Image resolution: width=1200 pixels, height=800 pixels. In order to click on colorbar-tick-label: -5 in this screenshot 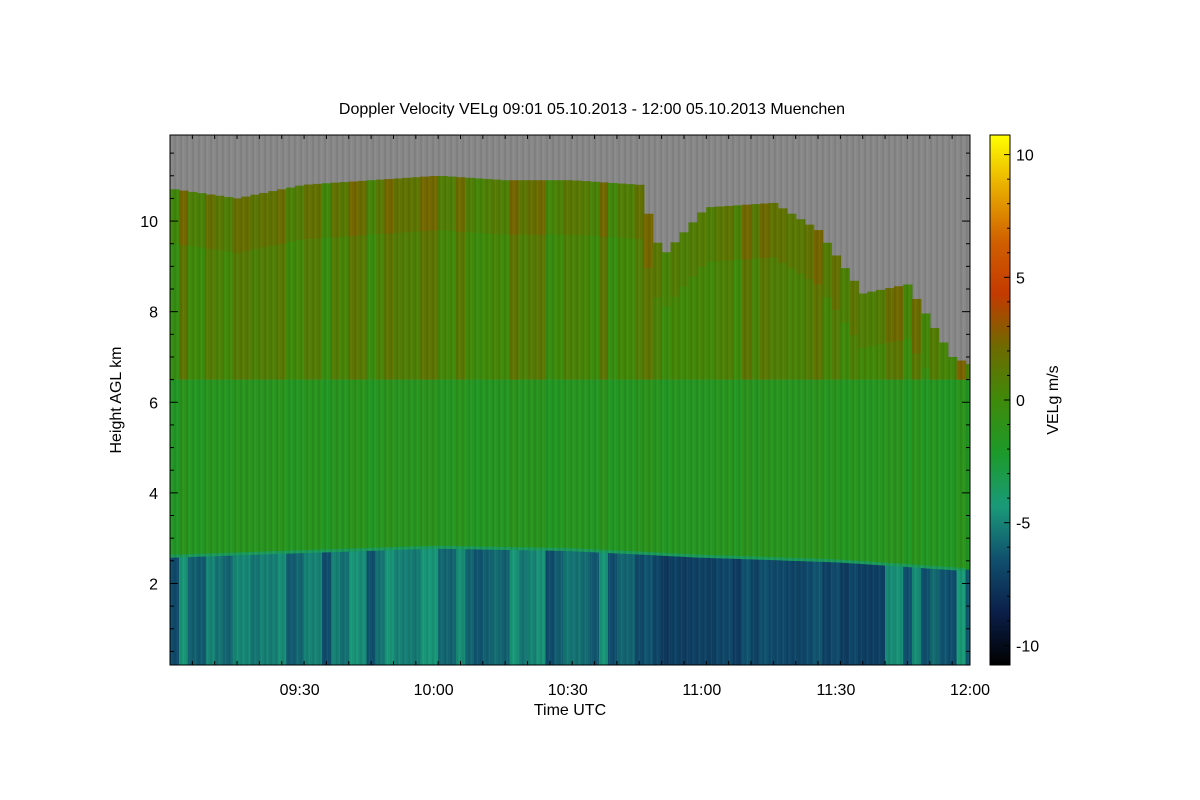, I will do `click(1023, 524)`.